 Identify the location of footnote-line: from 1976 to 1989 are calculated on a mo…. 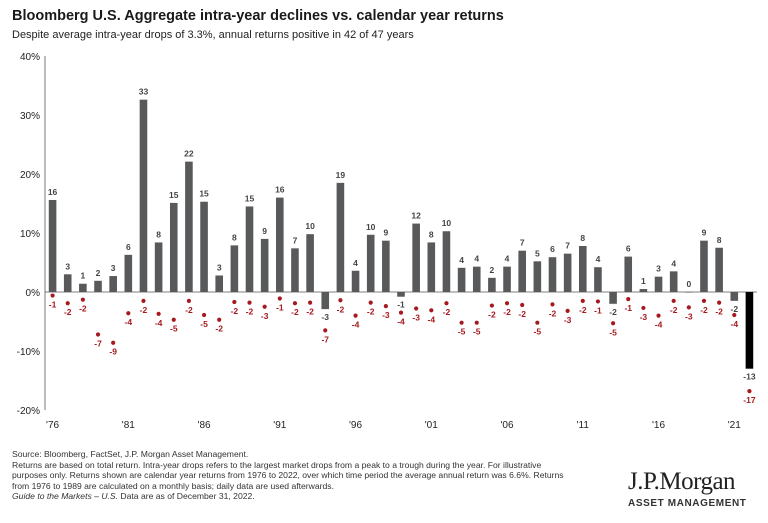
(173, 485).